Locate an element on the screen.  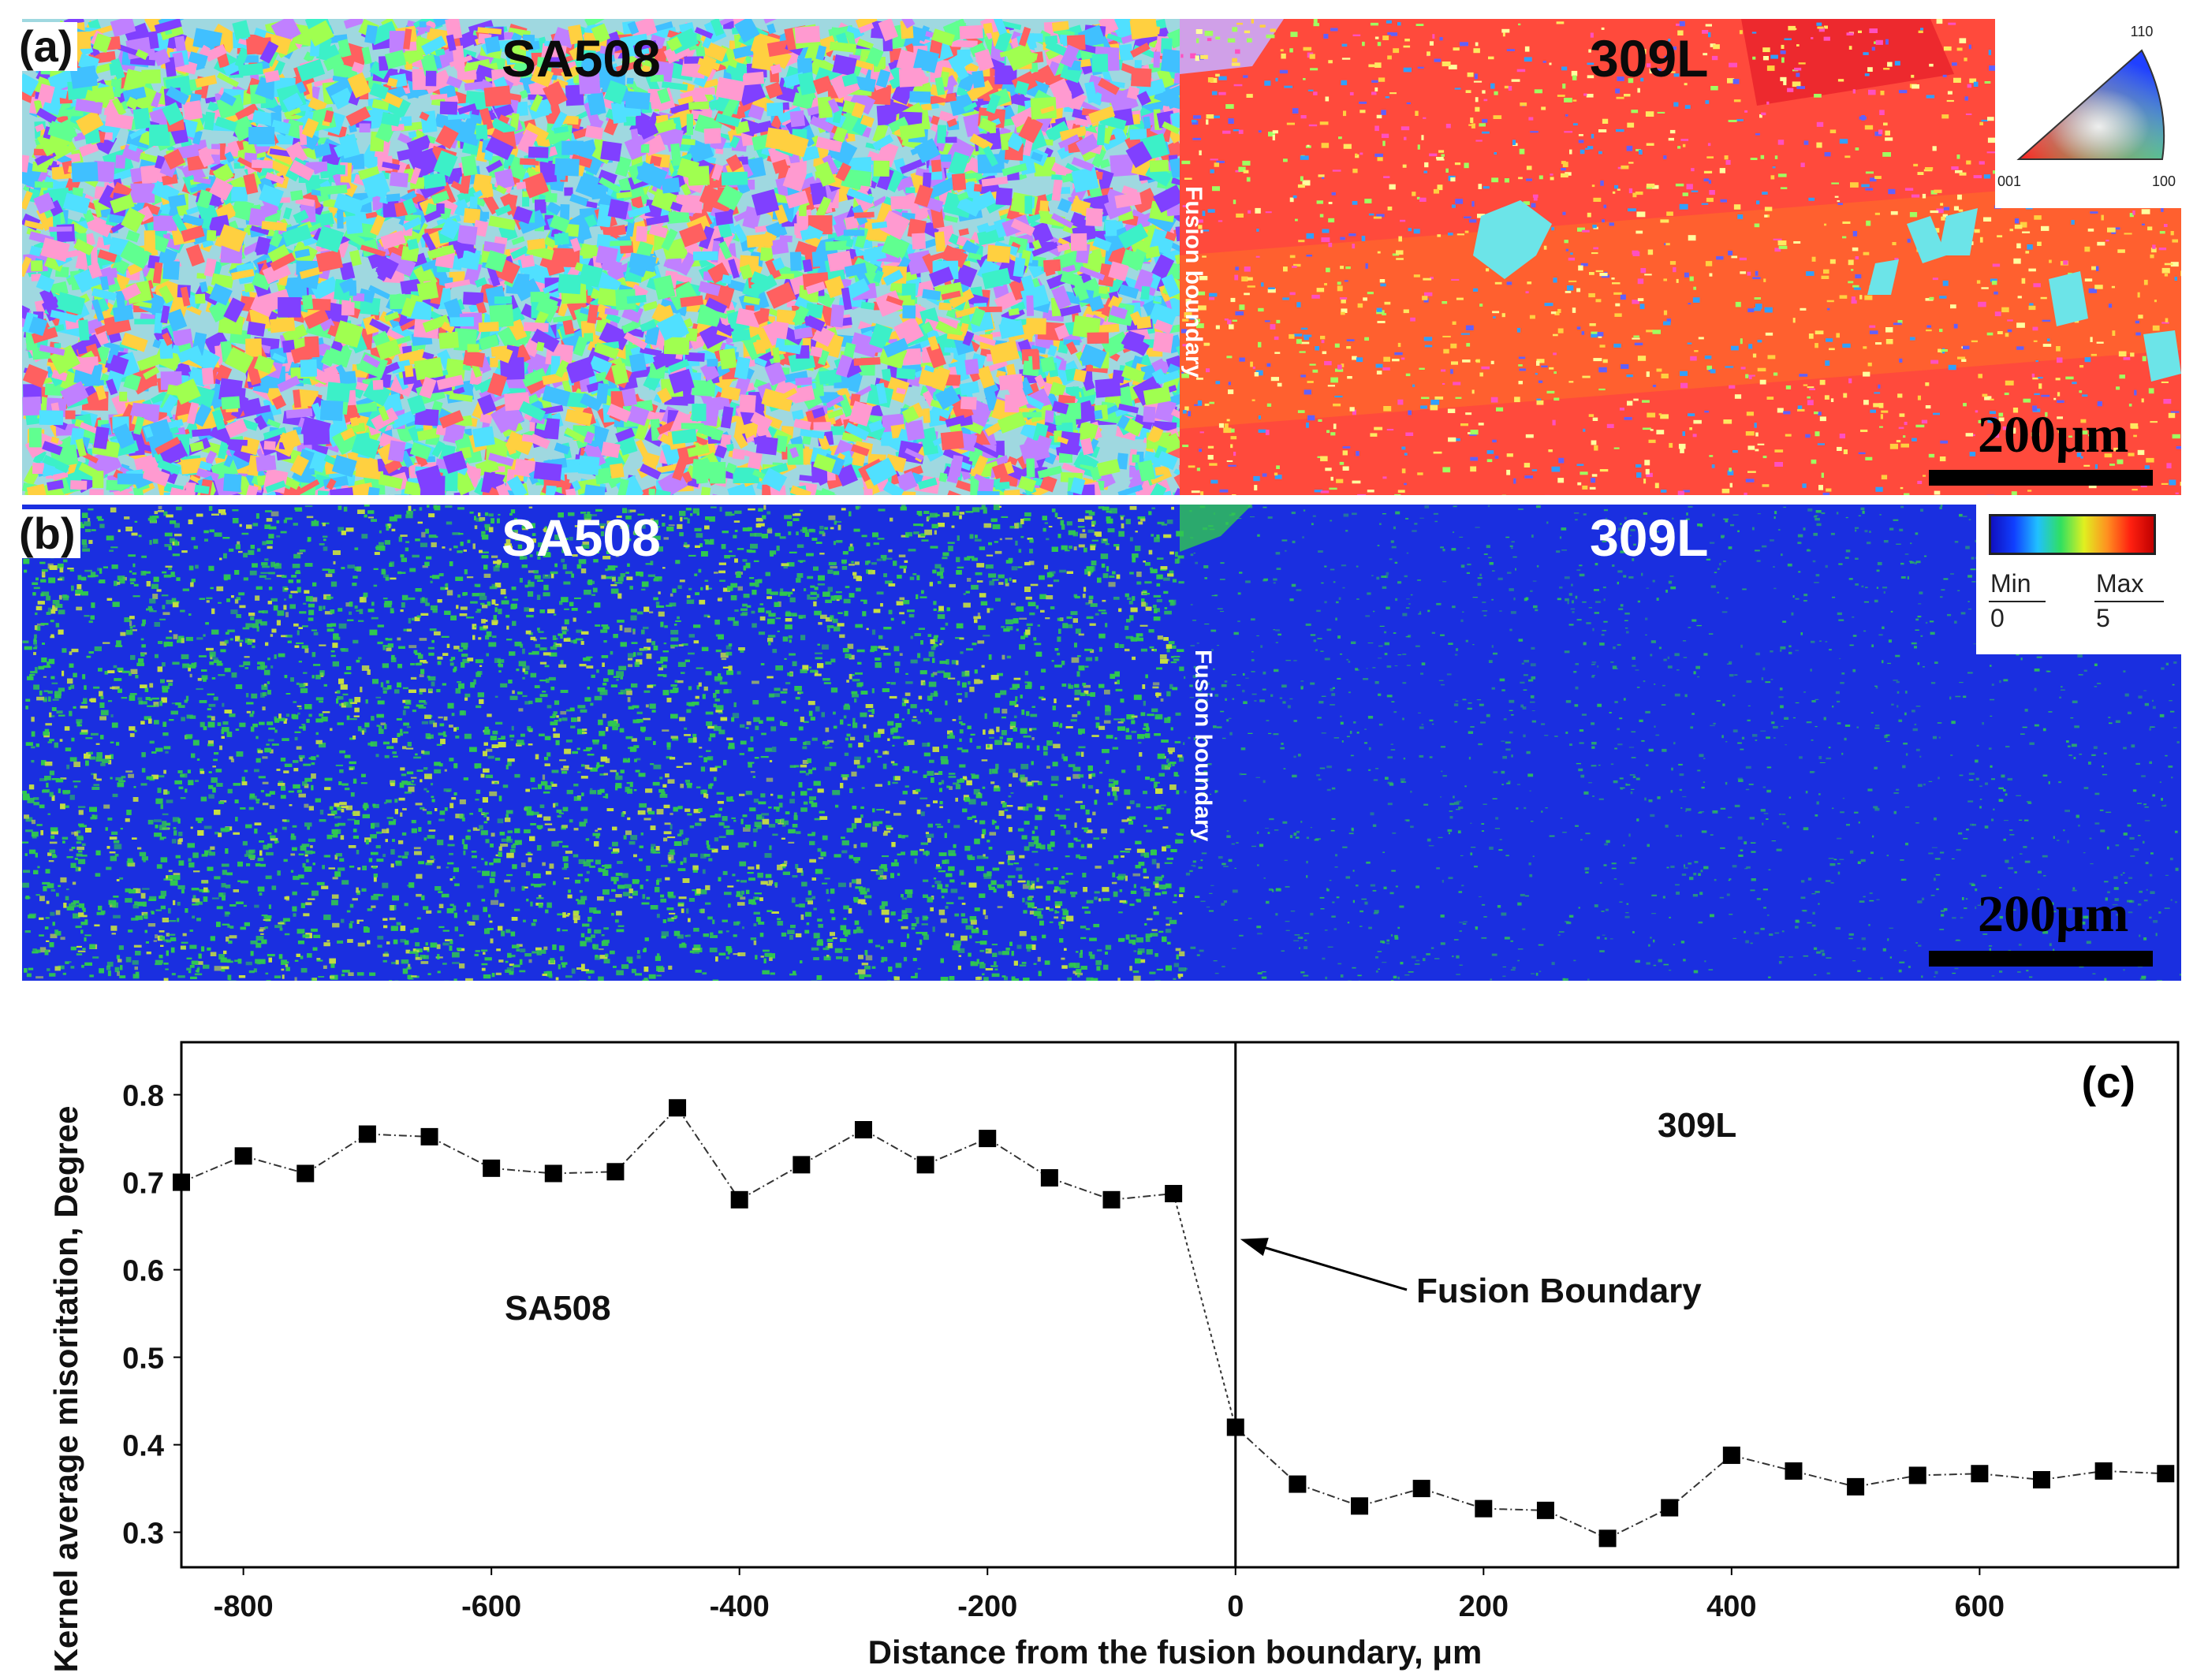
panel-a-left-material-label: SA508 is located at coordinates (581, 58).